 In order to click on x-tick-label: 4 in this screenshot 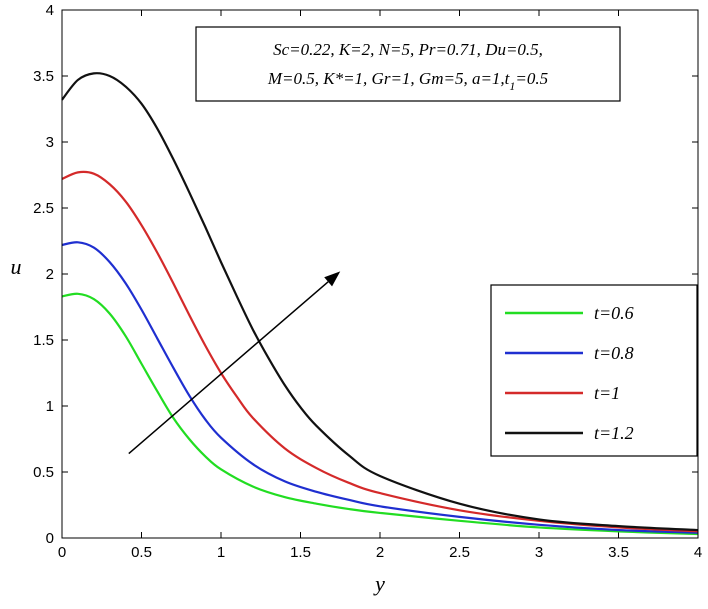, I will do `click(698, 552)`.